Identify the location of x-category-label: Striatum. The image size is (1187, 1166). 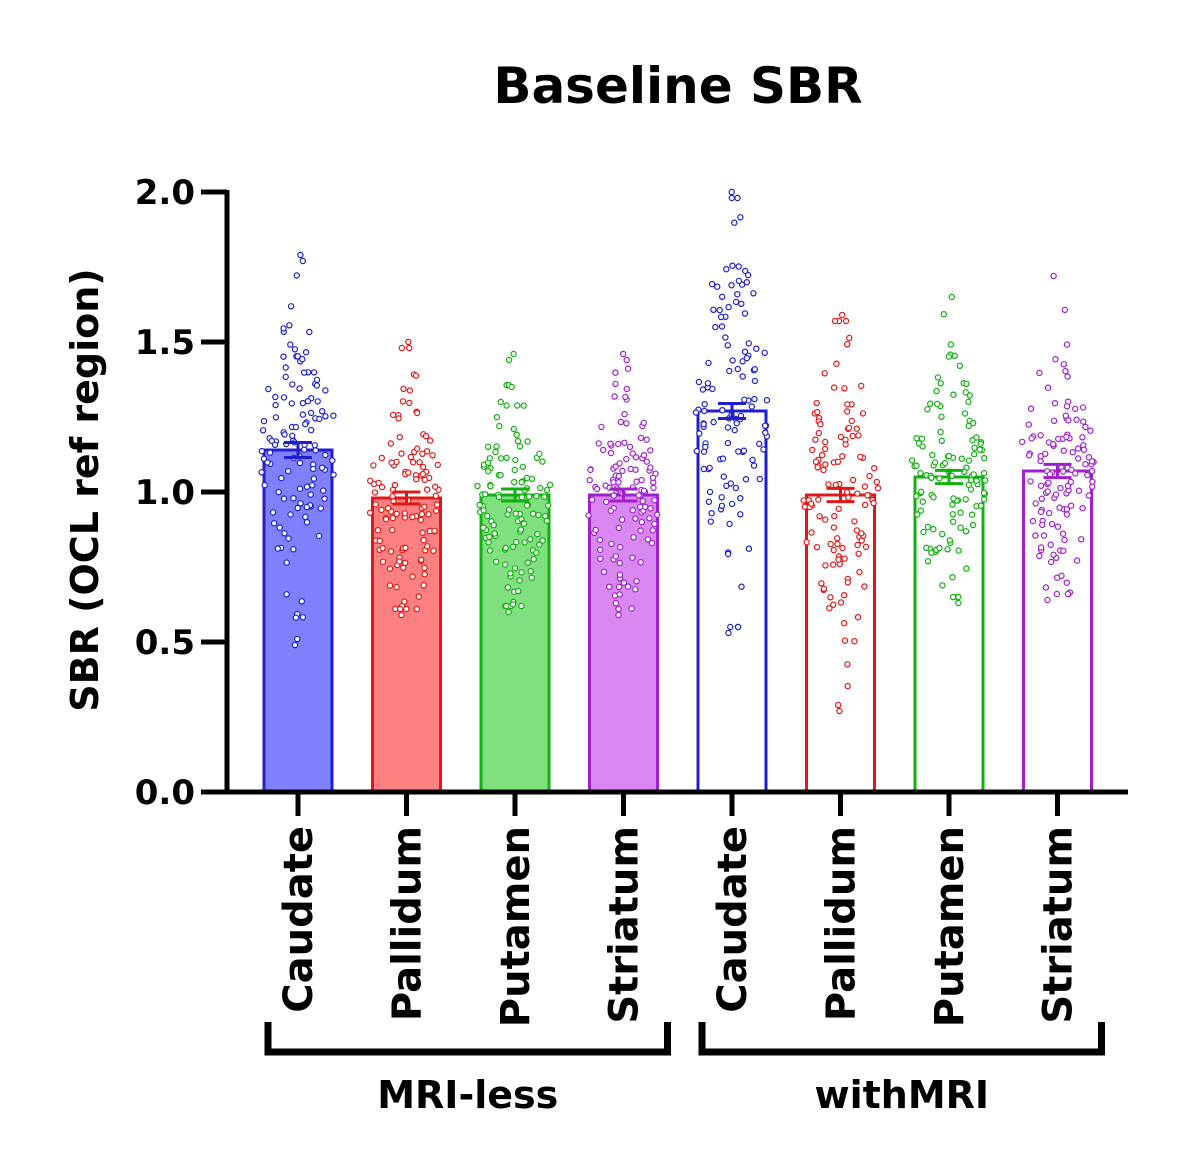
(1059, 925).